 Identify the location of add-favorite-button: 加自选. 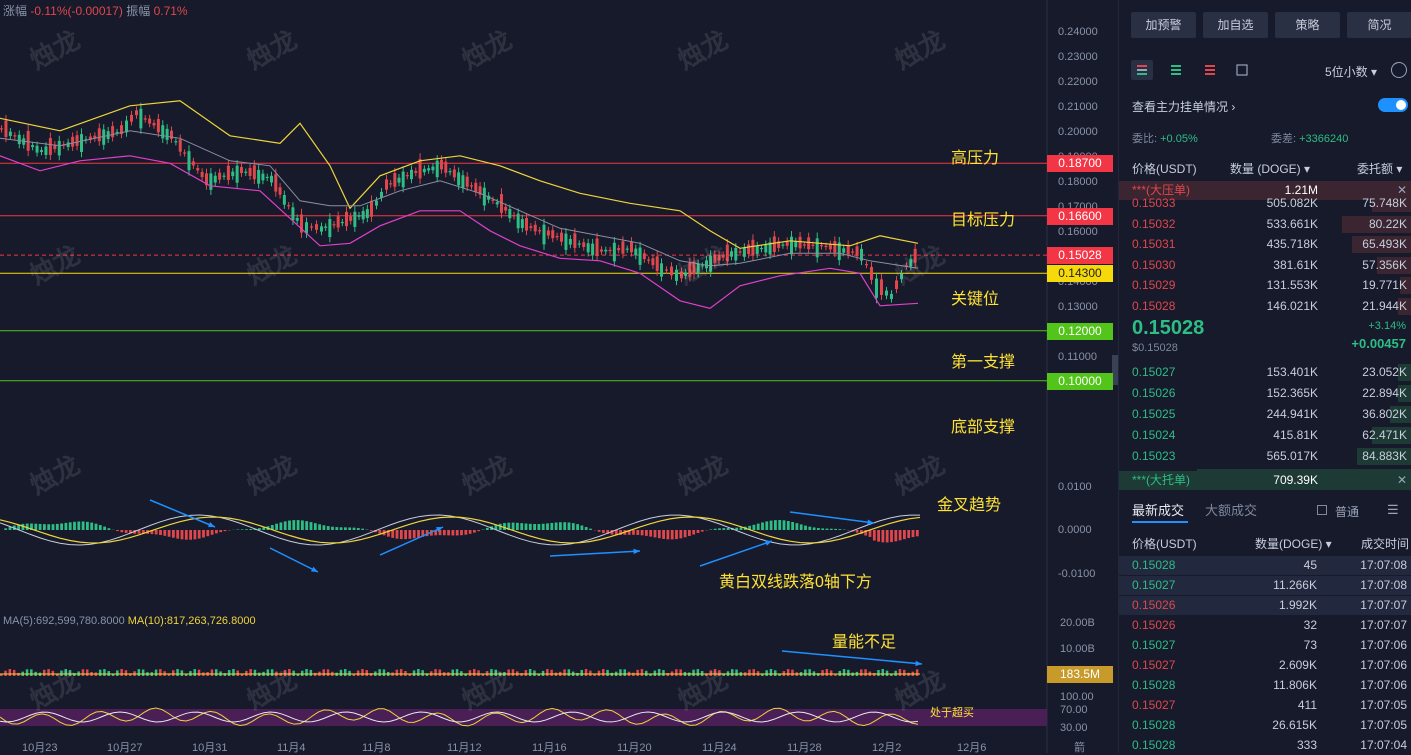
(1235, 25).